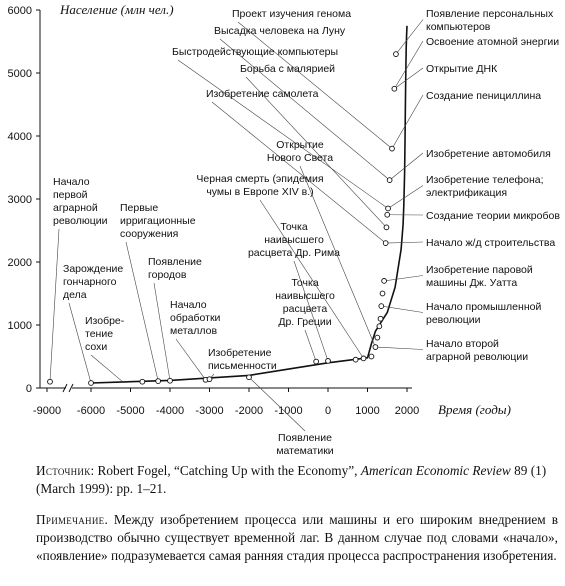 The height and width of the screenshot is (586, 565). I want to click on annotation-line: гончарного, so click(90, 282).